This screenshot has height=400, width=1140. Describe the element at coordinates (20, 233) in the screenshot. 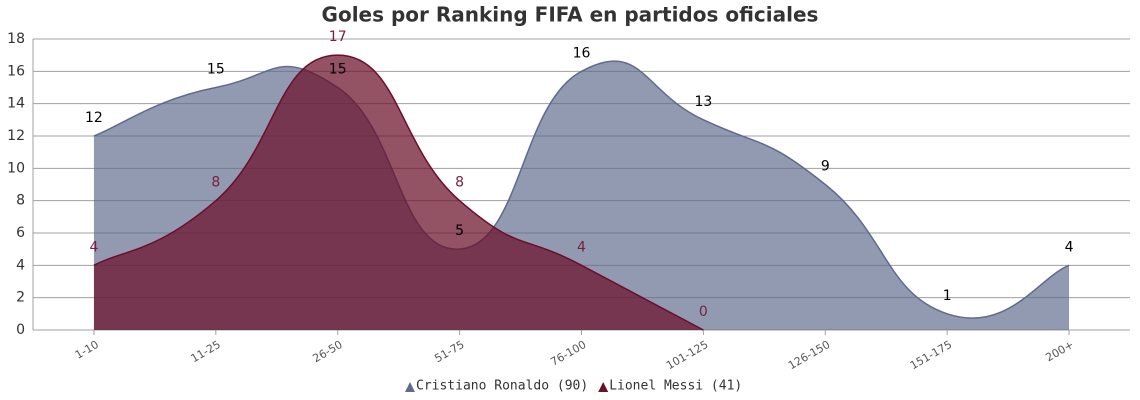

I see `y-tick-label: 6` at that location.